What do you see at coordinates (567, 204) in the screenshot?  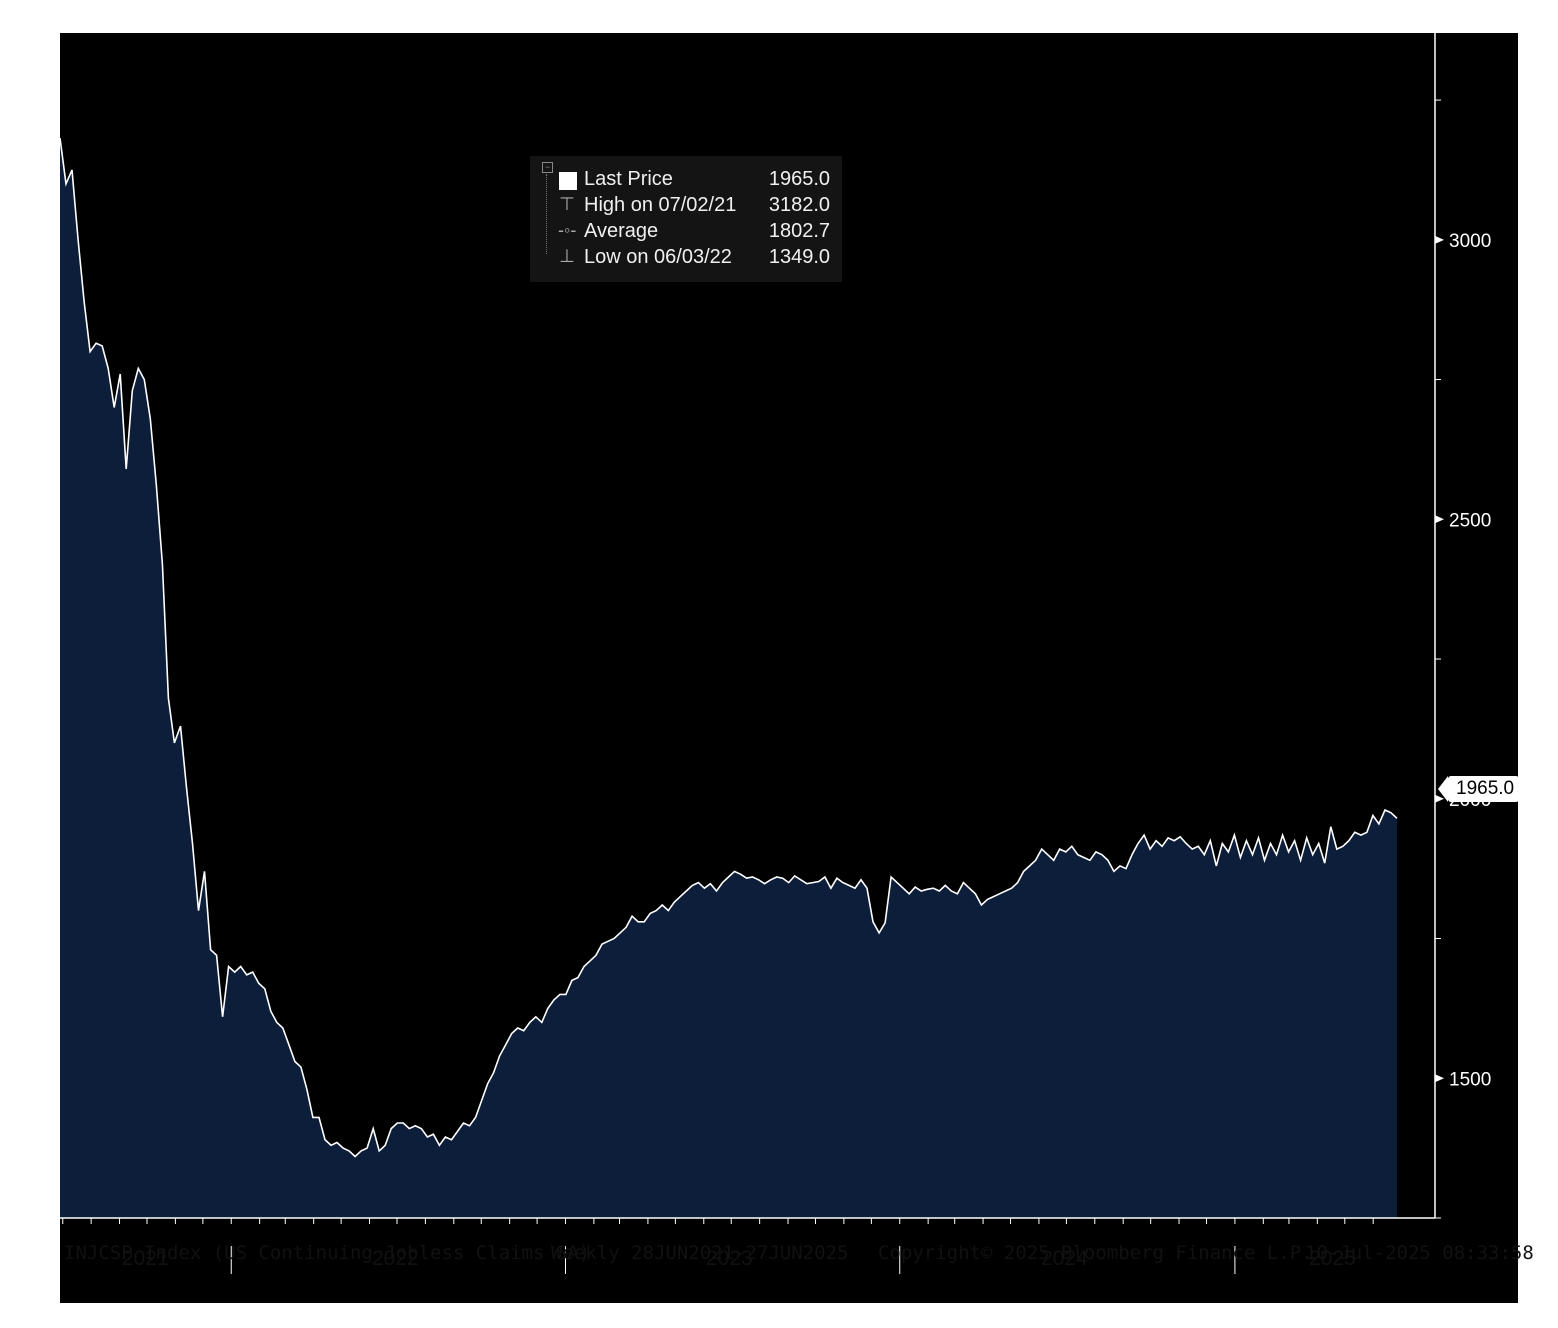 I see `high-marker-icon: ⊤` at bounding box center [567, 204].